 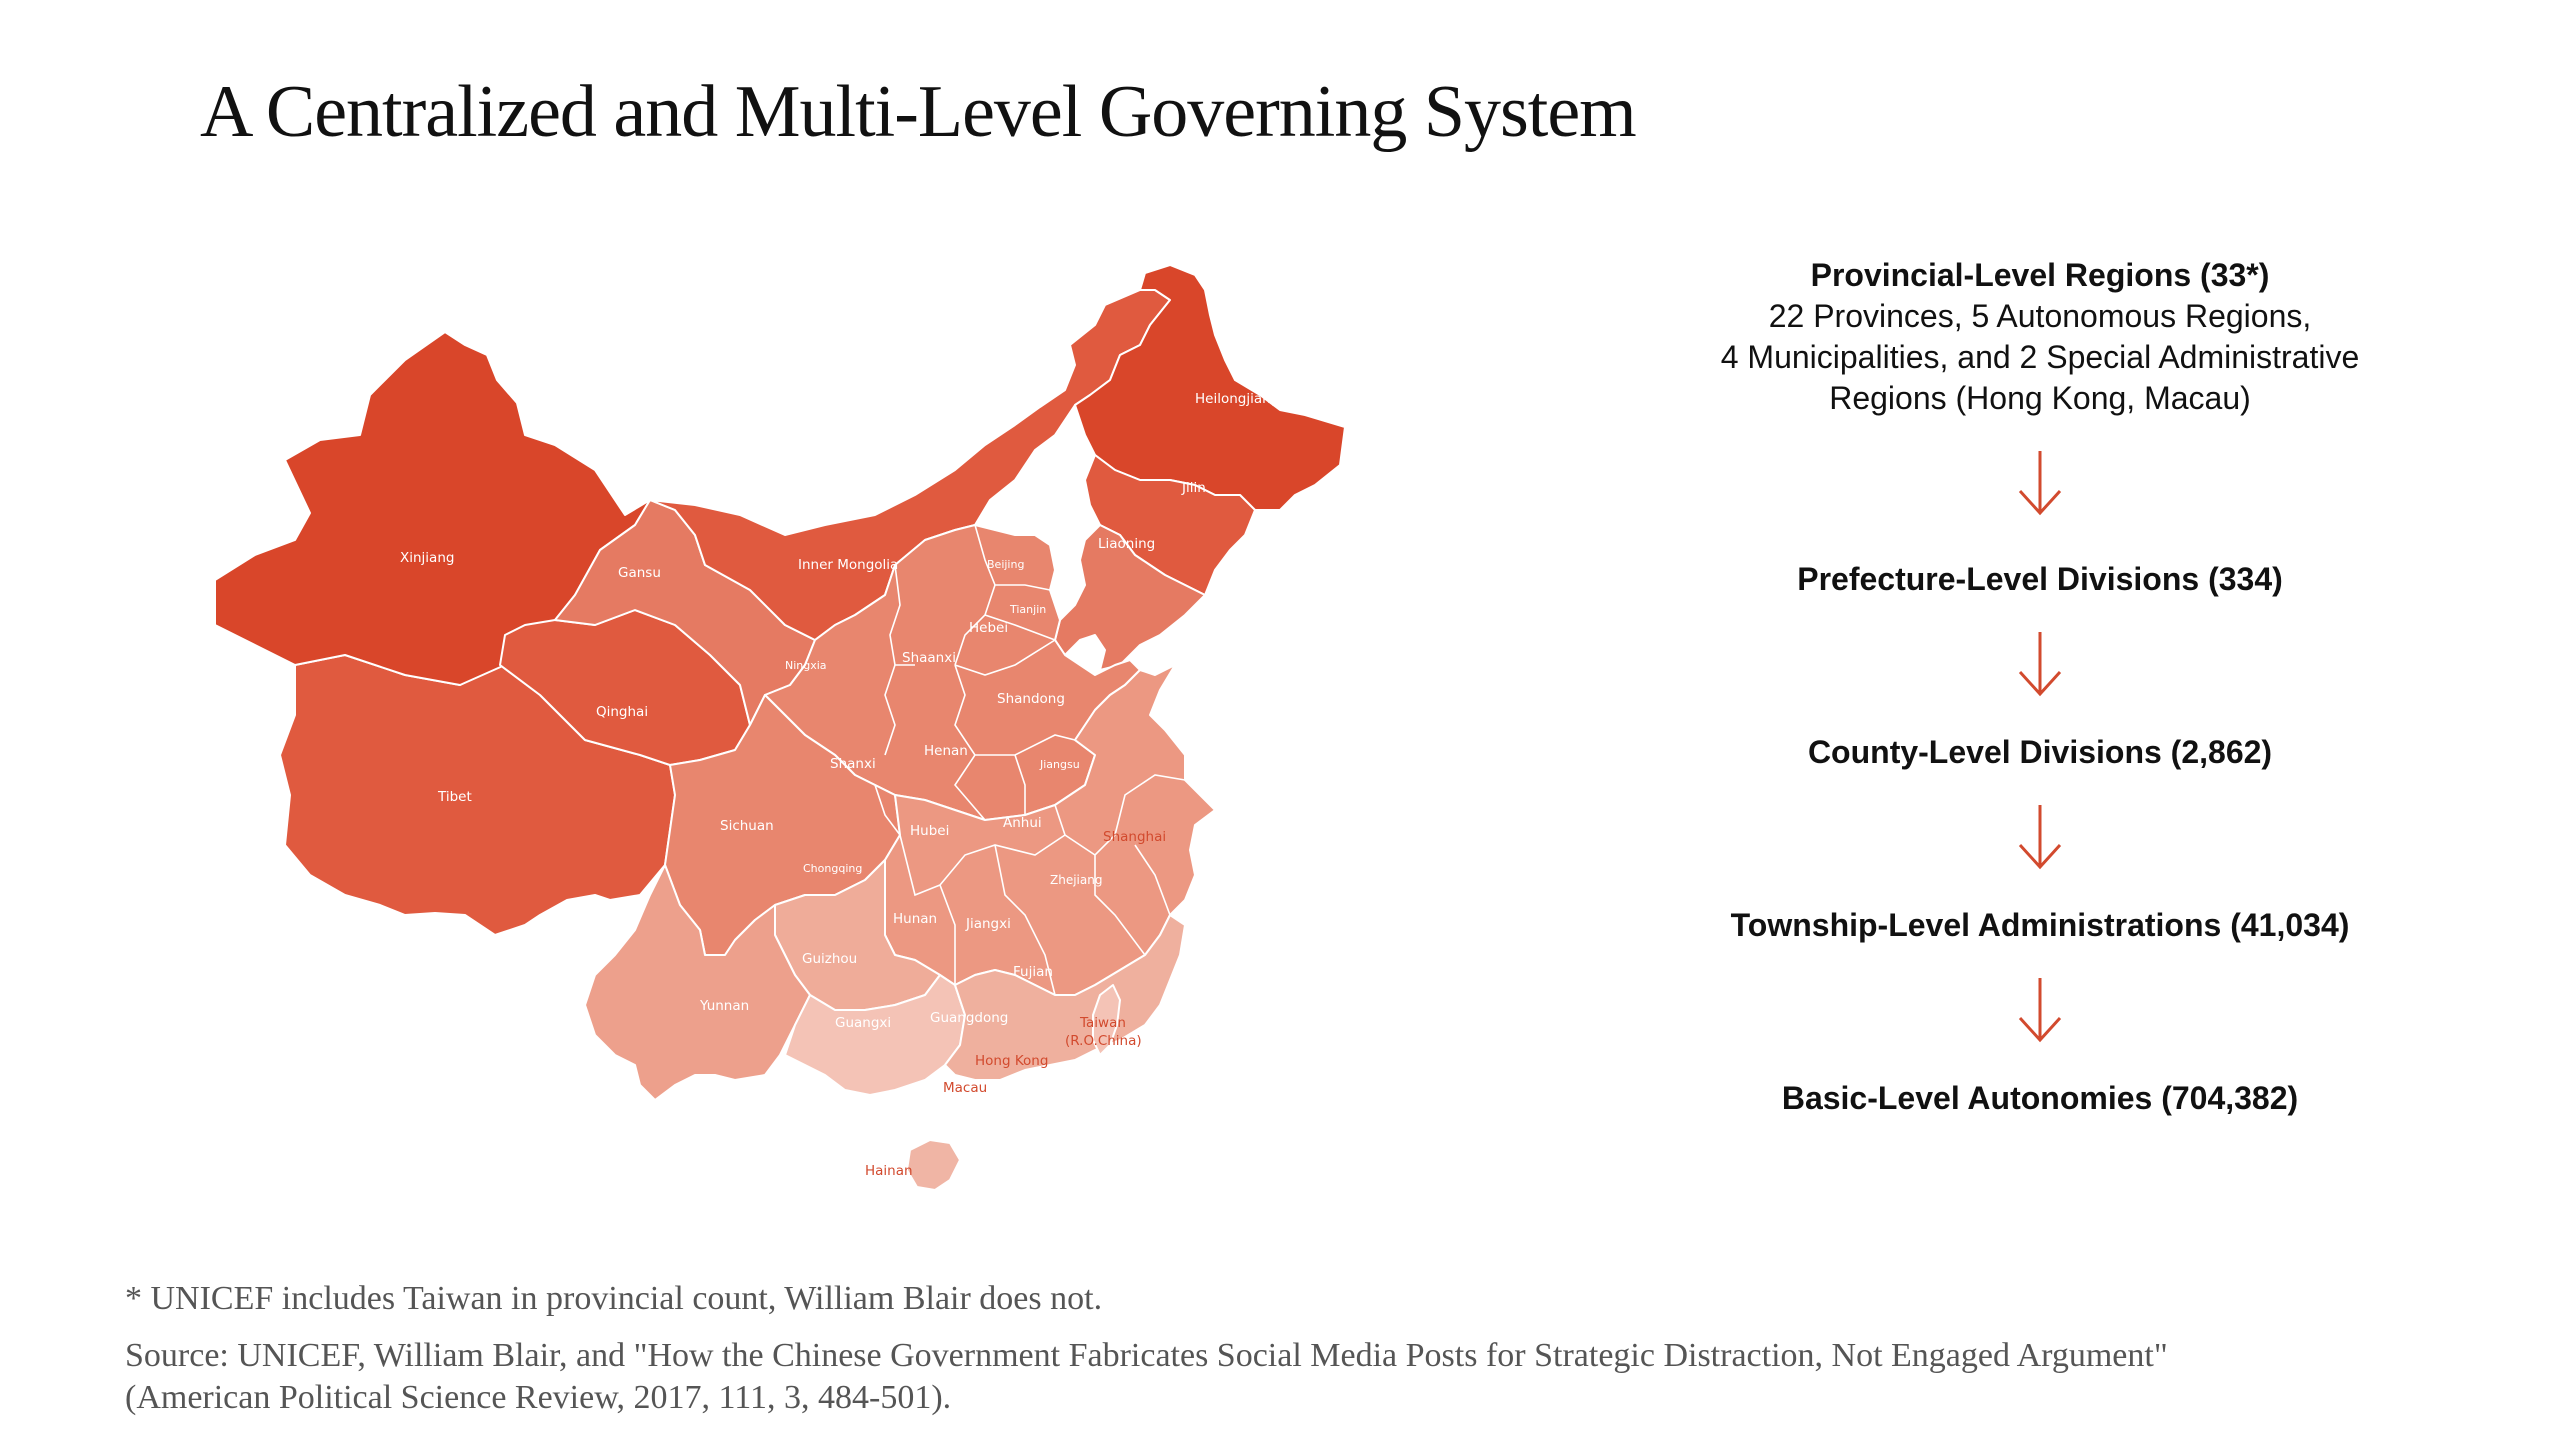 What do you see at coordinates (1033, 972) in the screenshot?
I see `label-fujian: Fujian` at bounding box center [1033, 972].